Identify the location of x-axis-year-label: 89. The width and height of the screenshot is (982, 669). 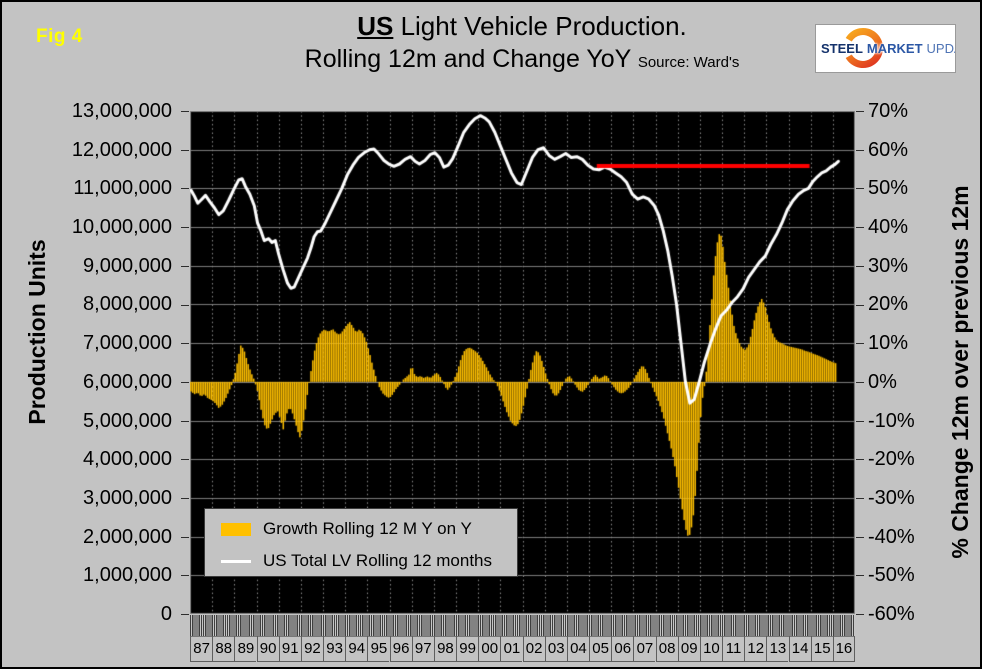
(245, 649).